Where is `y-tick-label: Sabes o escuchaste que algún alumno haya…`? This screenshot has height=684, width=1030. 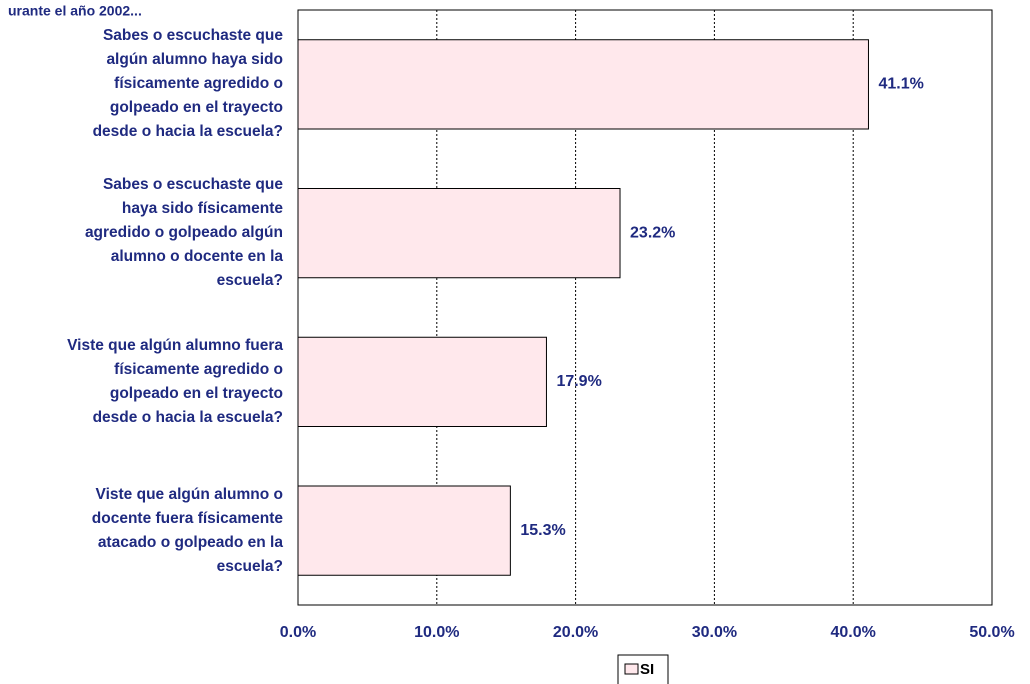 y-tick-label: Sabes o escuchaste que algún alumno haya… is located at coordinates (187, 84).